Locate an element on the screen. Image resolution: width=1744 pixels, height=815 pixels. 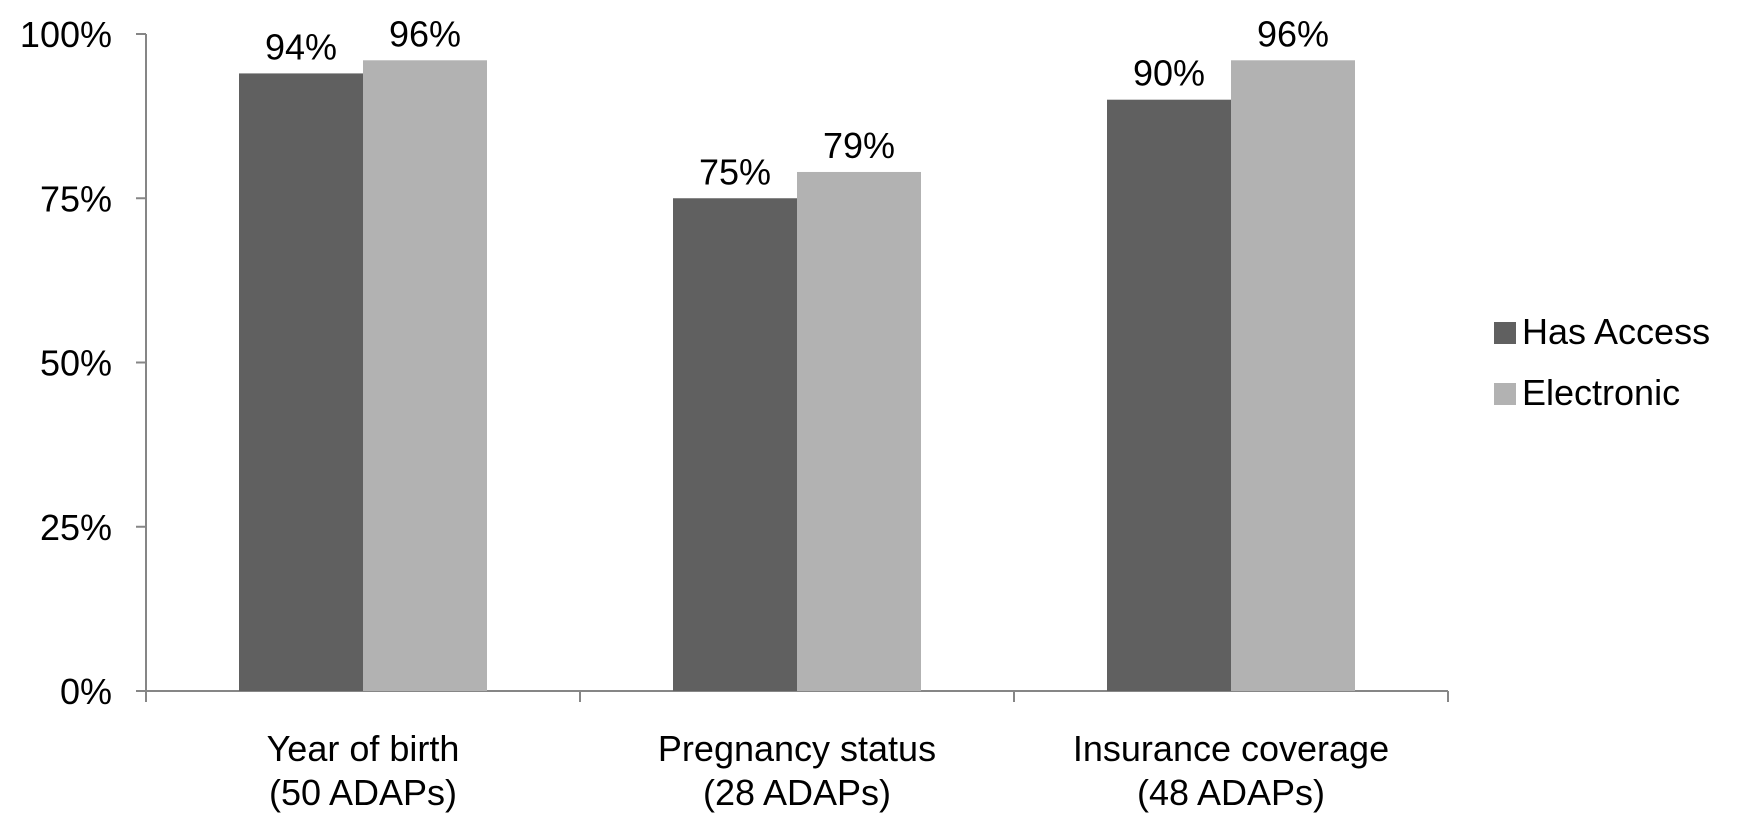
y-axis: 0% 25% 50% 75% 100% is located at coordinates (83, 363).